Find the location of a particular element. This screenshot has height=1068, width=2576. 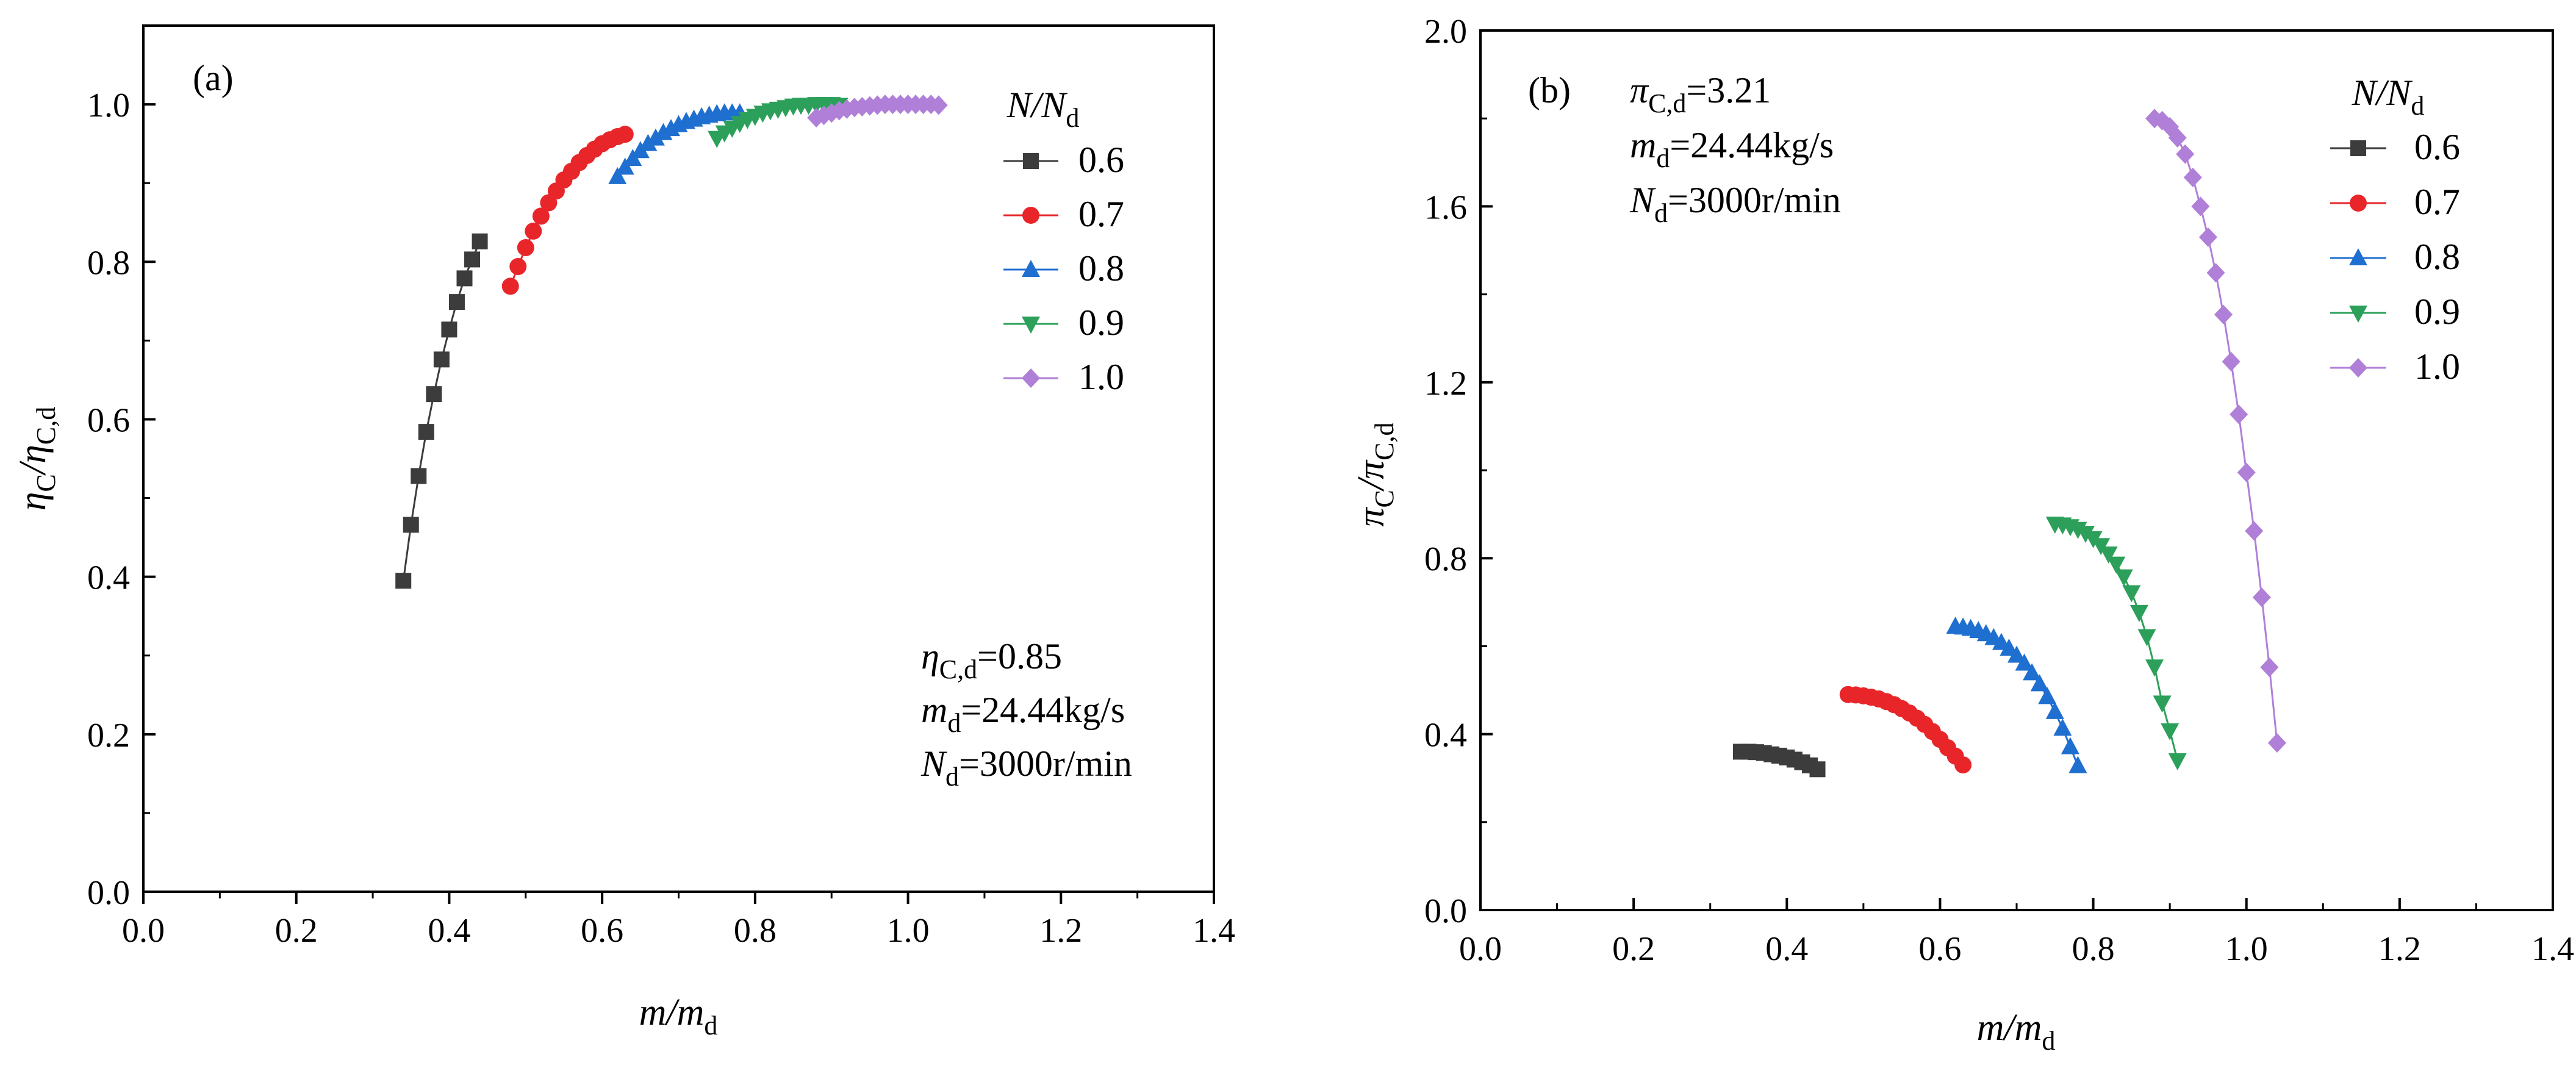

series-0.8 is located at coordinates (679, 143).